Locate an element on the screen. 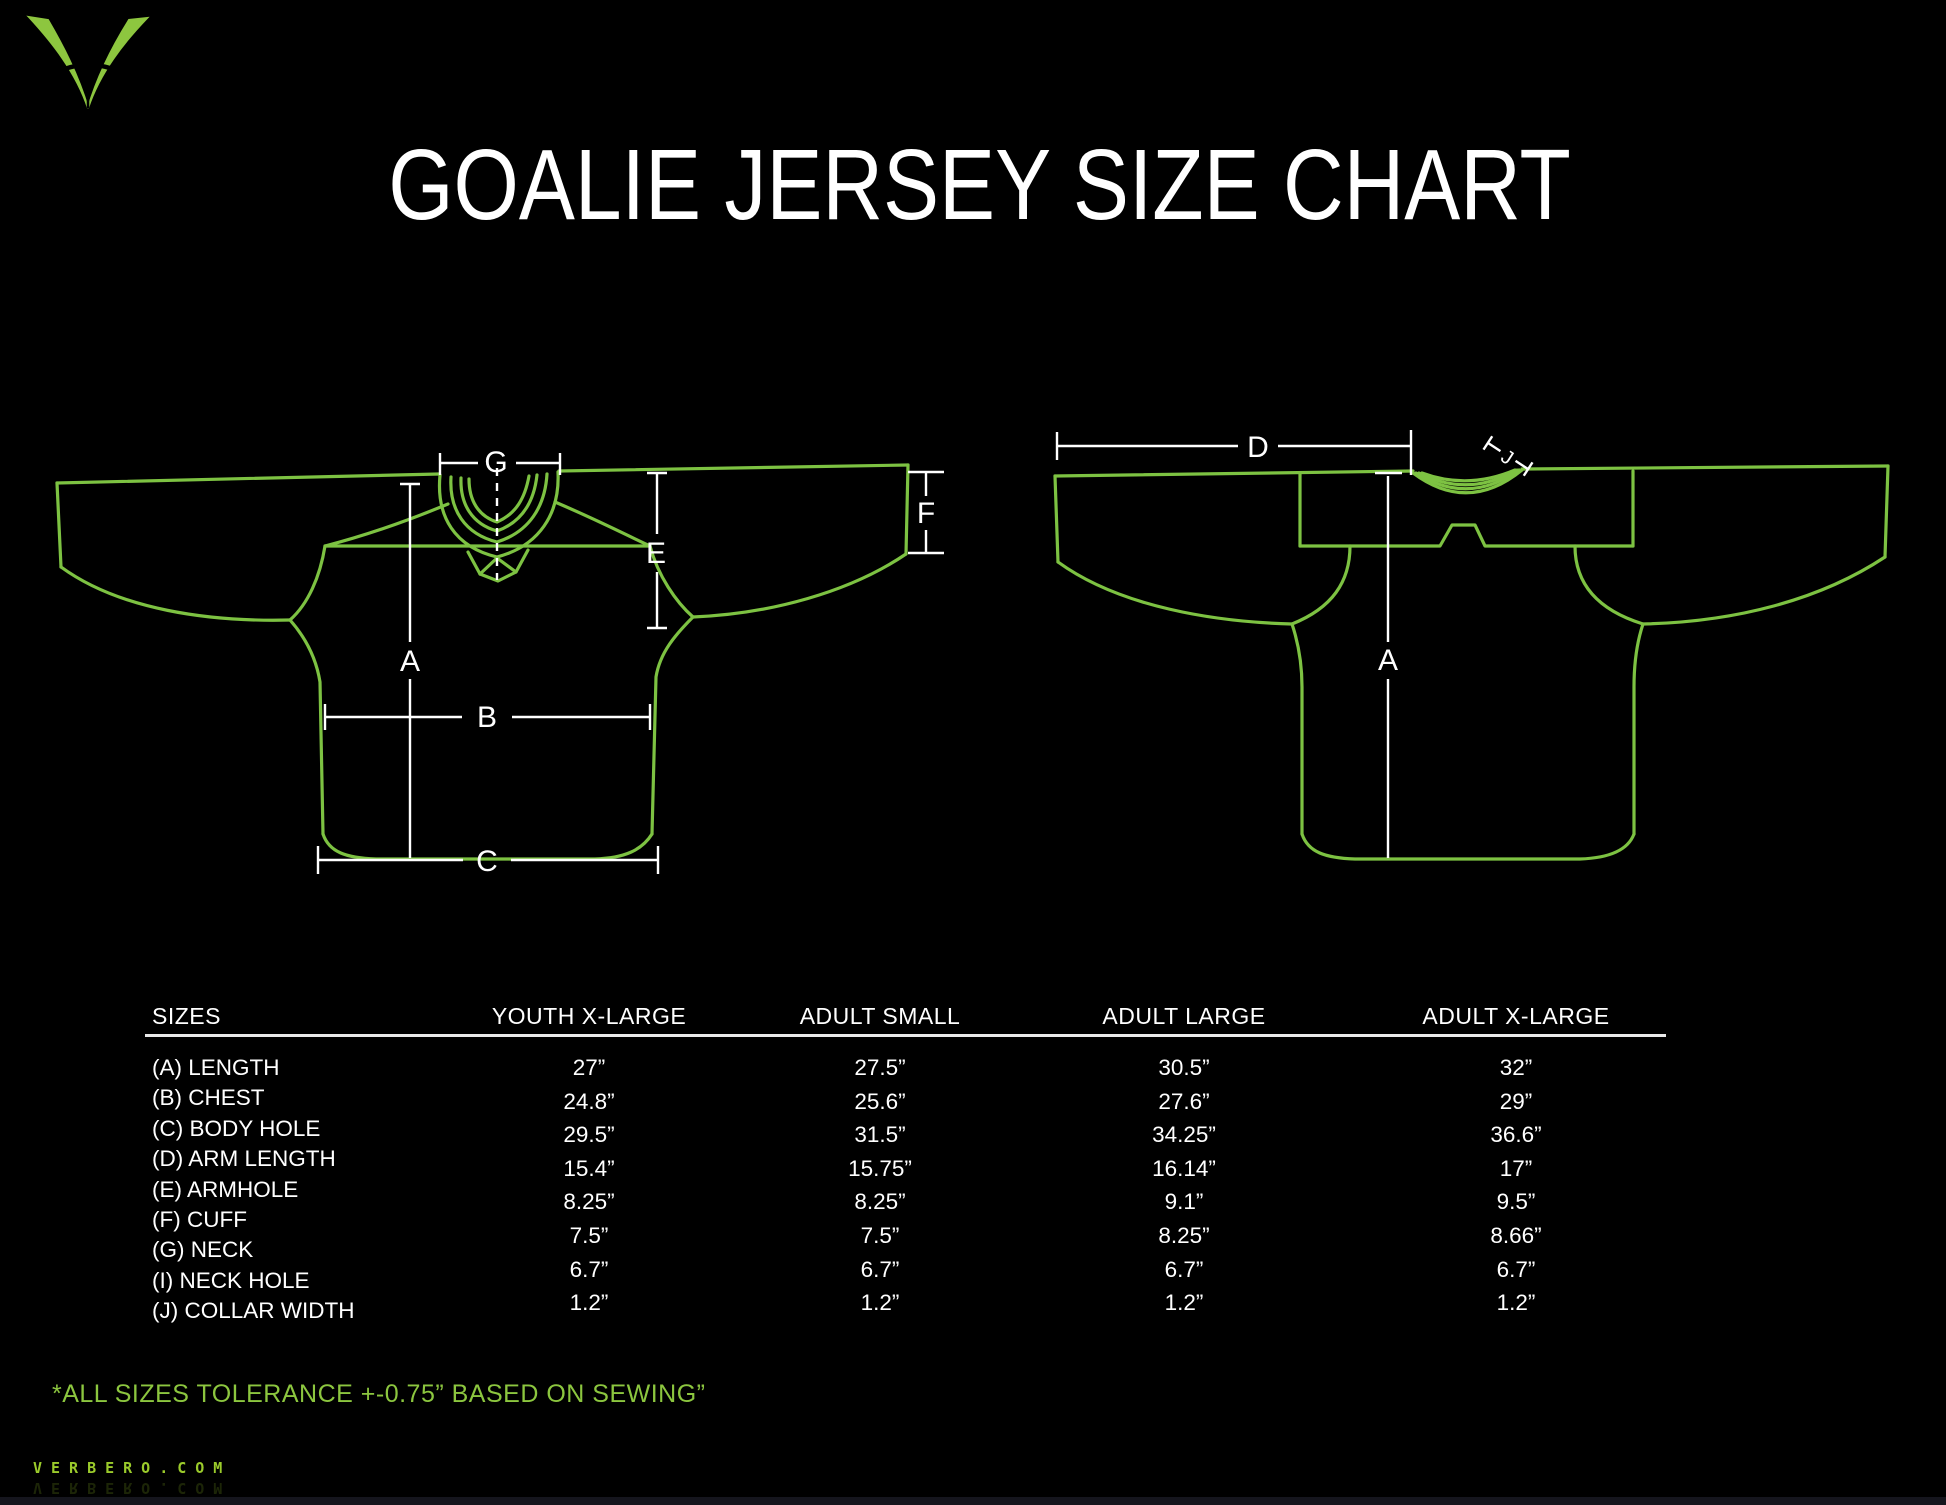 Image resolution: width=1946 pixels, height=1505 pixels. value-cell: 25.6” is located at coordinates (880, 1101).